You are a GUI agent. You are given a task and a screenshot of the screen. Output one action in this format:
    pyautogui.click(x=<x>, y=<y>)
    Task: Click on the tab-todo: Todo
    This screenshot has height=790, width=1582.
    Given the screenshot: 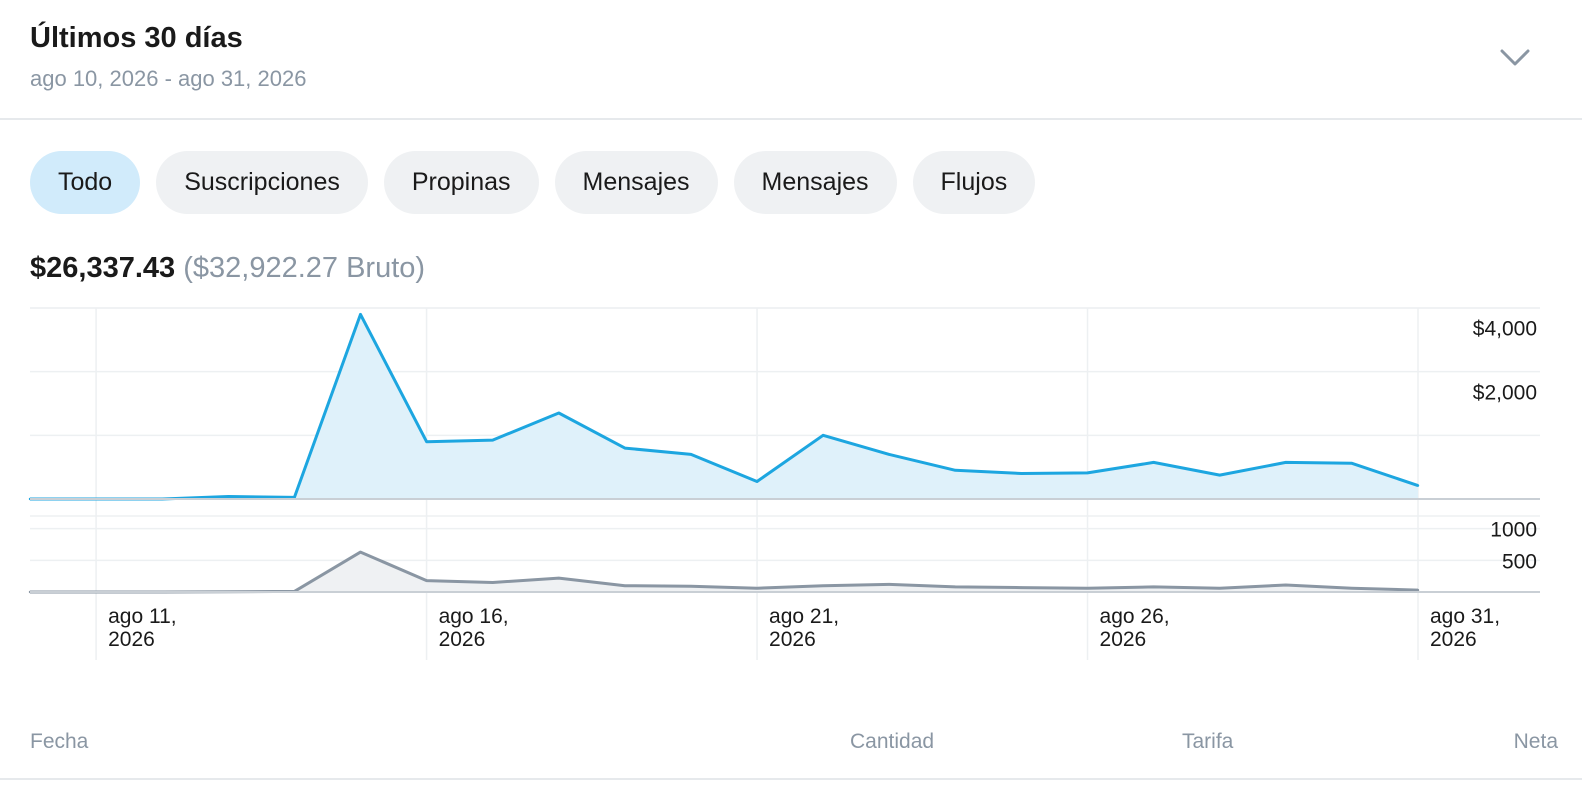 What is the action you would take?
    pyautogui.click(x=85, y=182)
    